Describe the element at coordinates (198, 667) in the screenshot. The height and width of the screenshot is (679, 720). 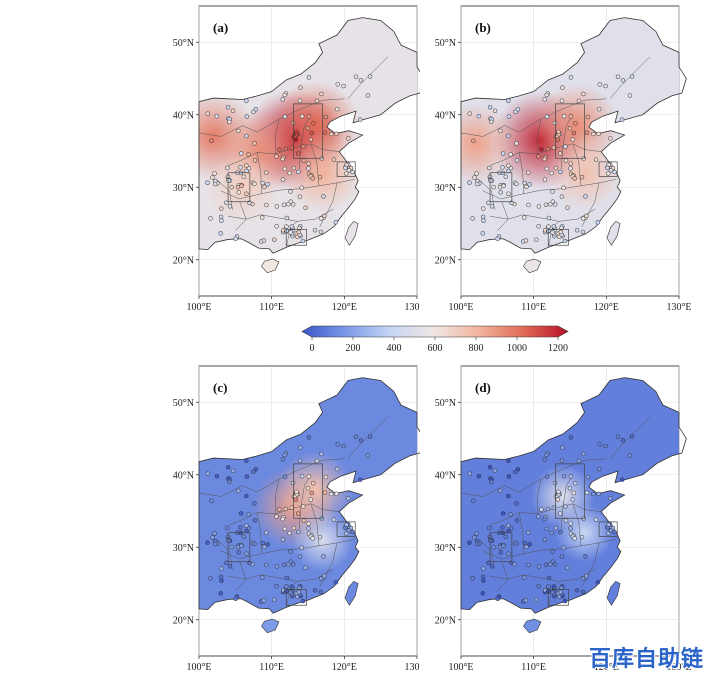
I see `x-tick-label: 100°E` at that location.